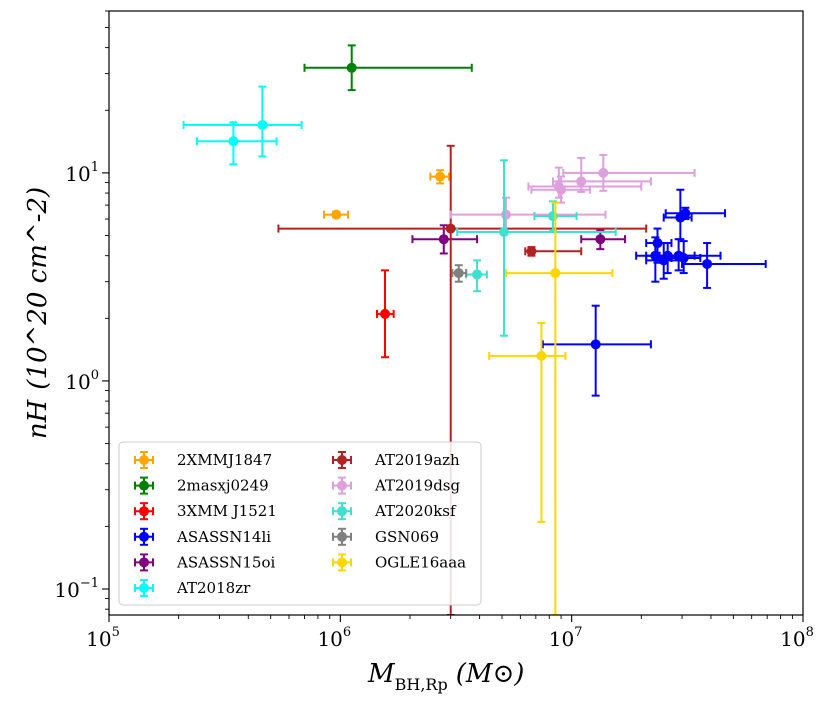 The height and width of the screenshot is (701, 831). Describe the element at coordinates (347, 632) in the screenshot. I see `x-tick-exp: 6` at that location.